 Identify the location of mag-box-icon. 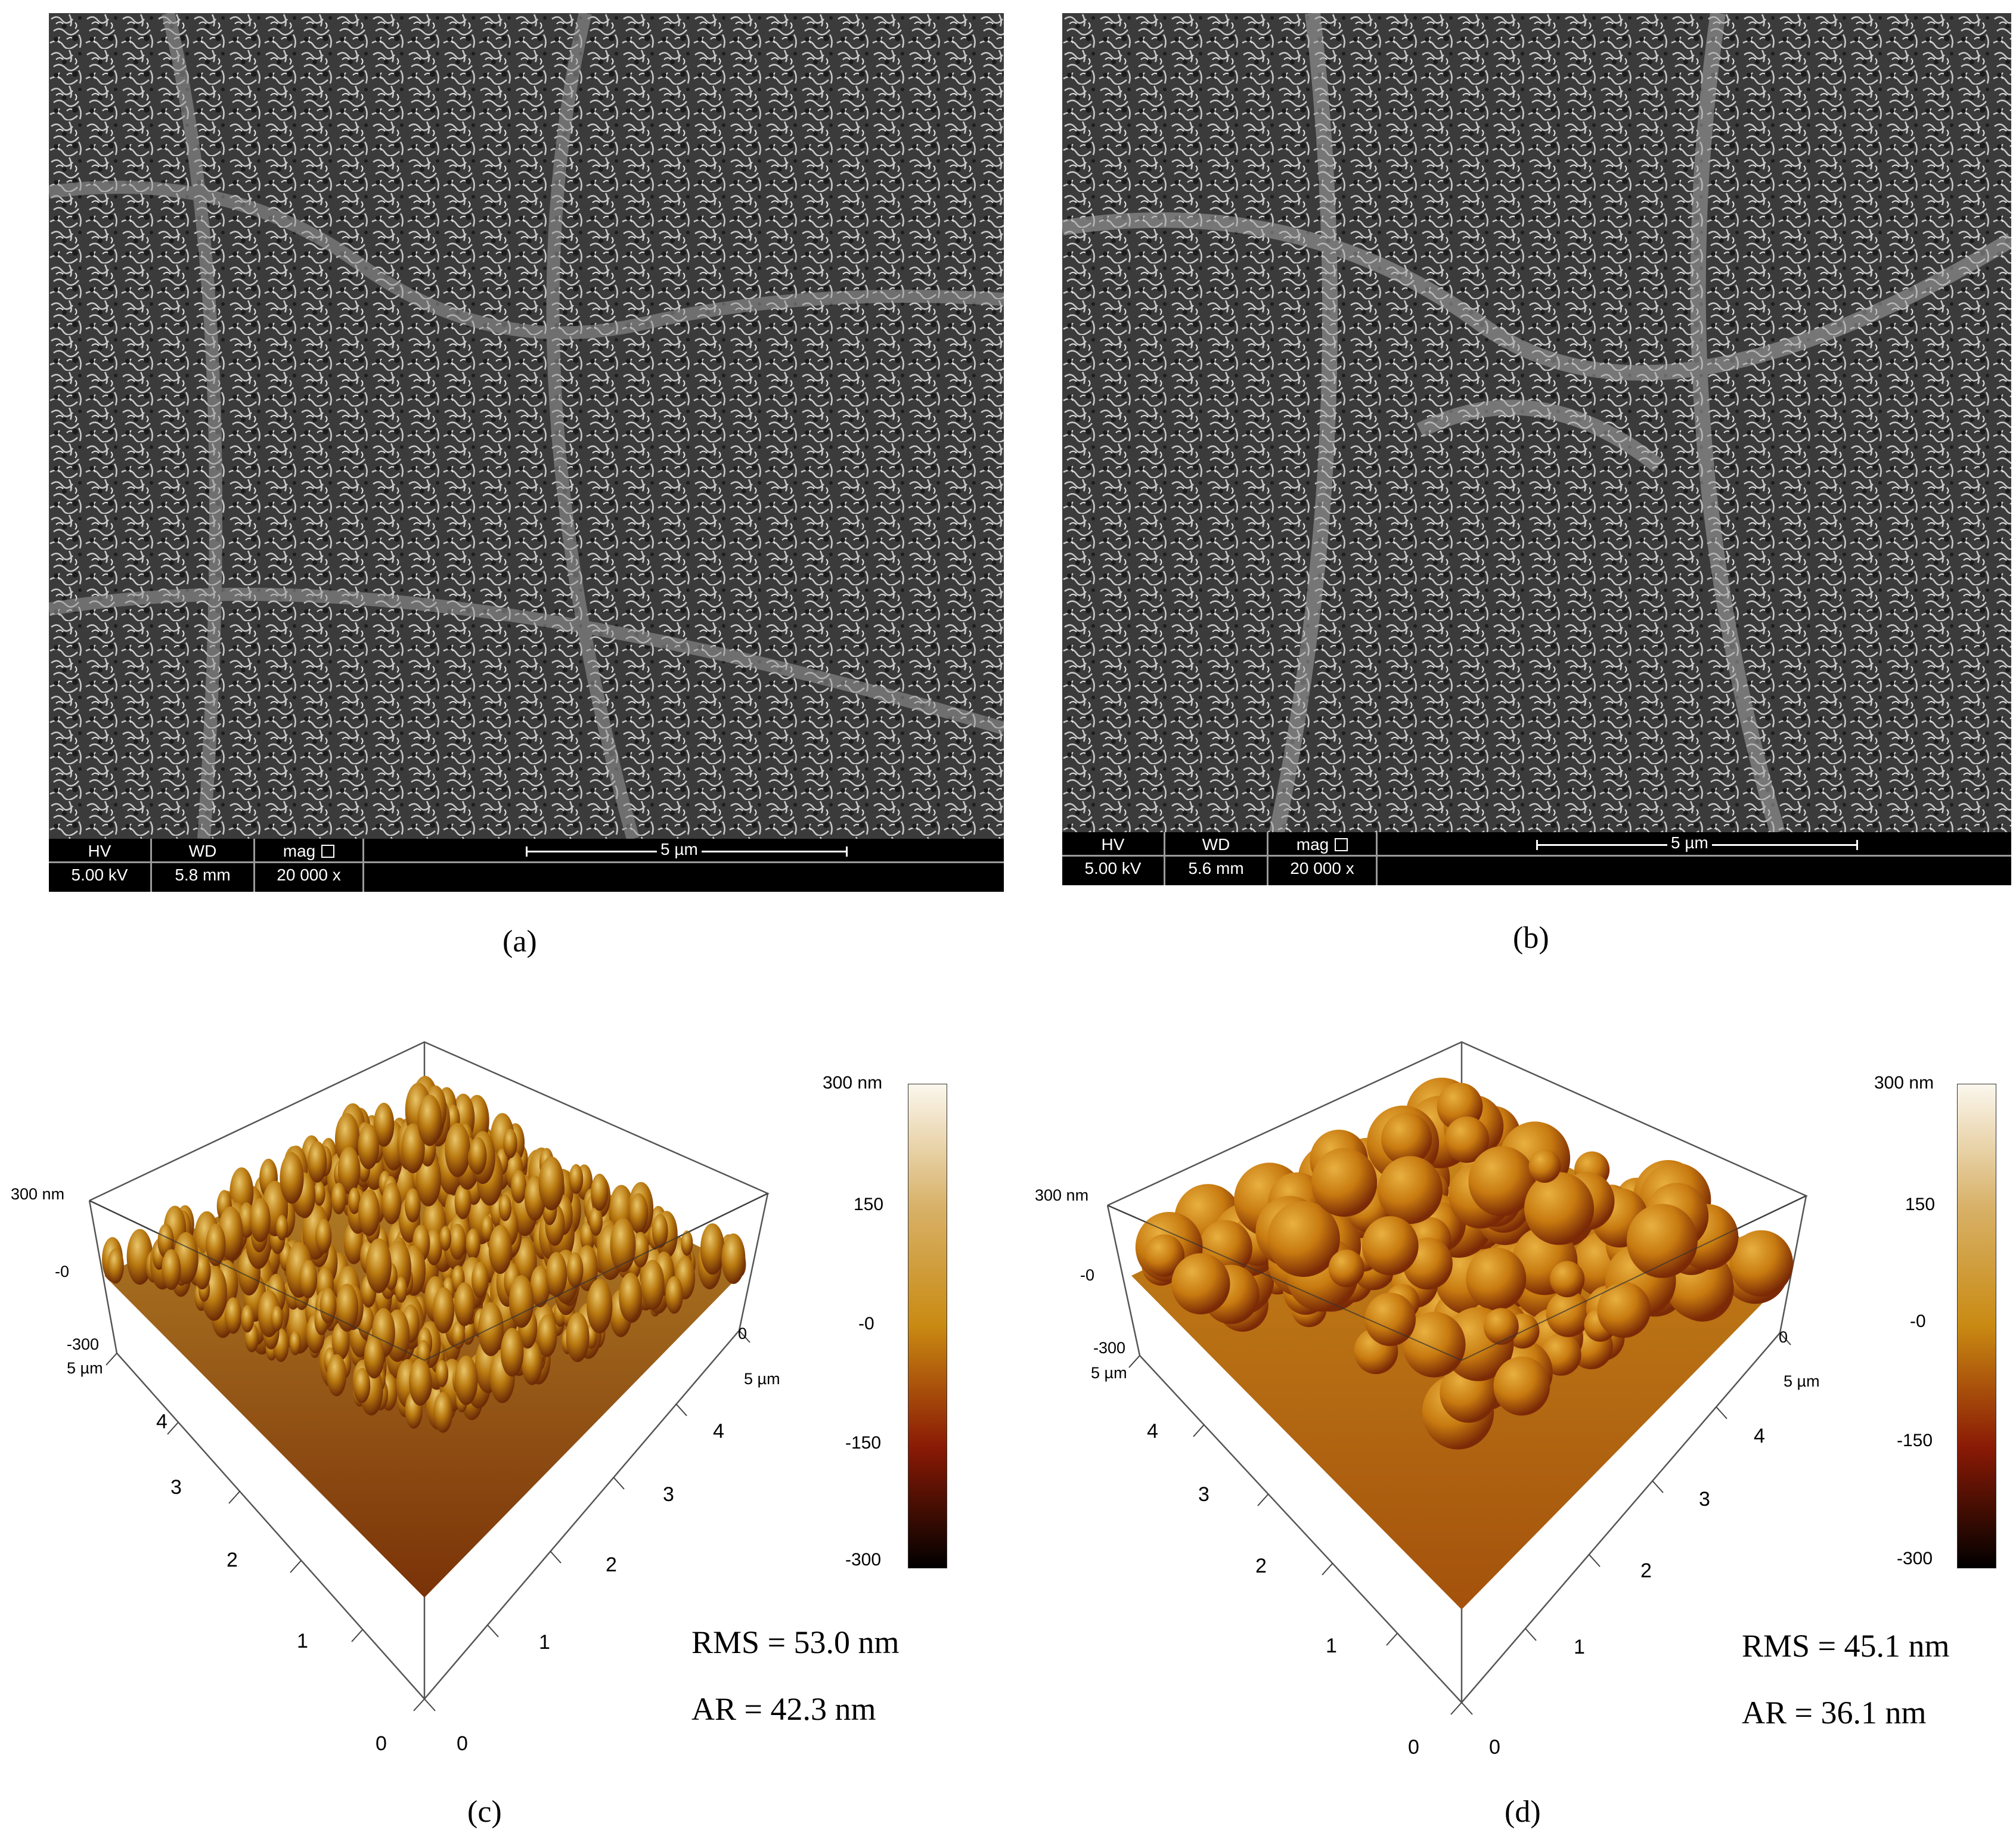
(1341, 845).